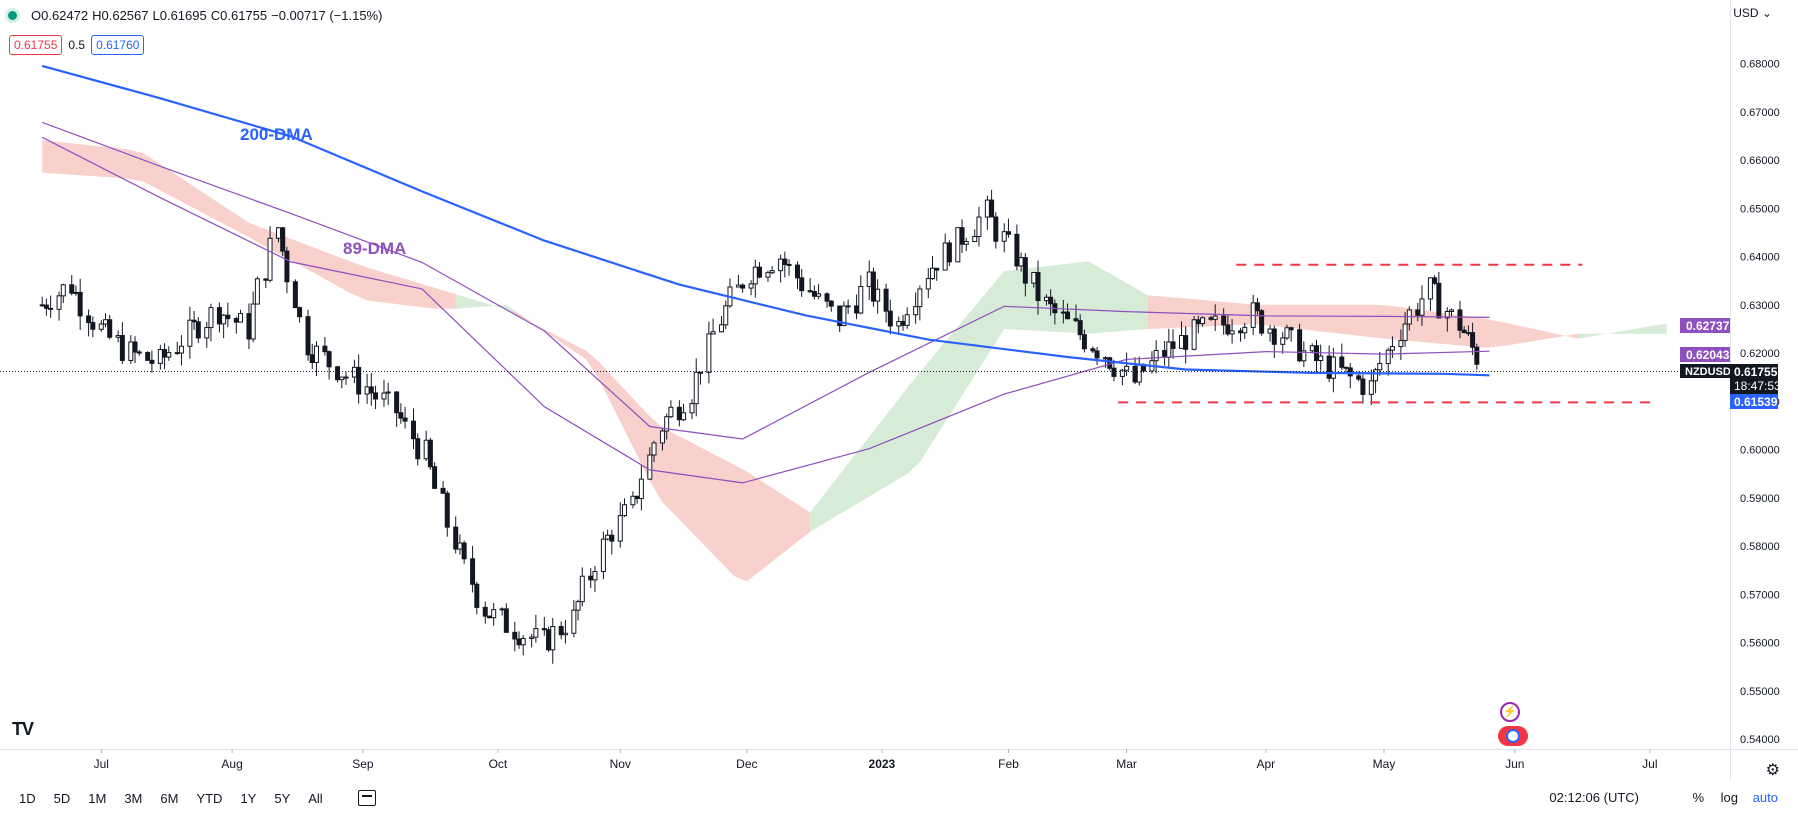  Describe the element at coordinates (276, 134) in the screenshot. I see `annotation-200-dma: 200-DMA` at that location.